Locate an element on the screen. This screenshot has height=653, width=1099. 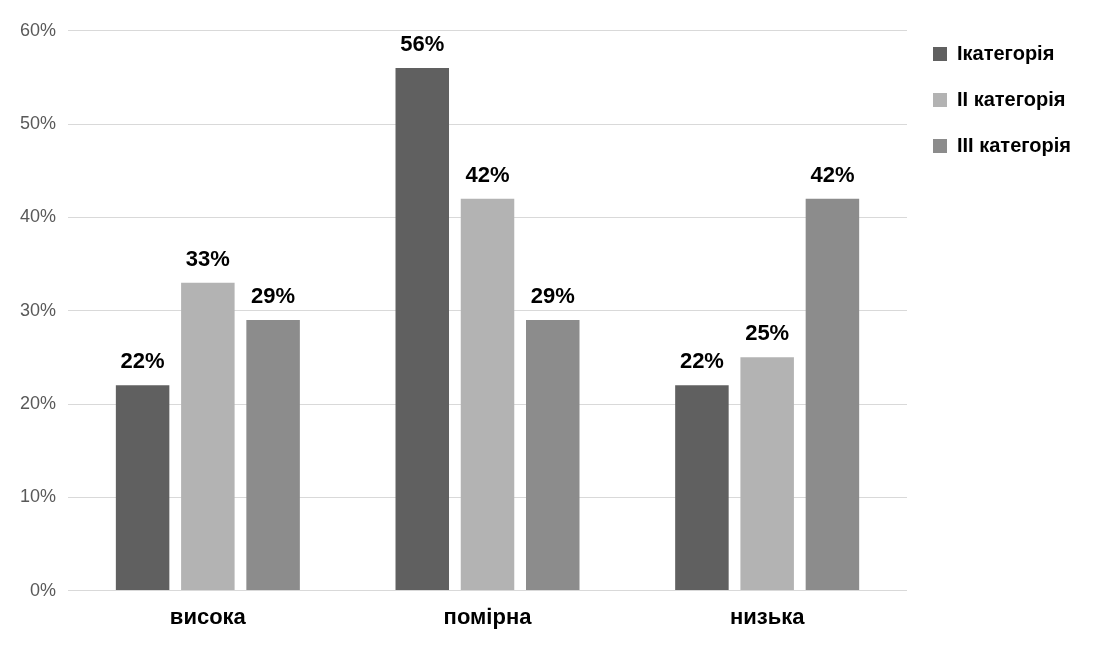
y-tick-label: 30% is located at coordinates (38, 309).